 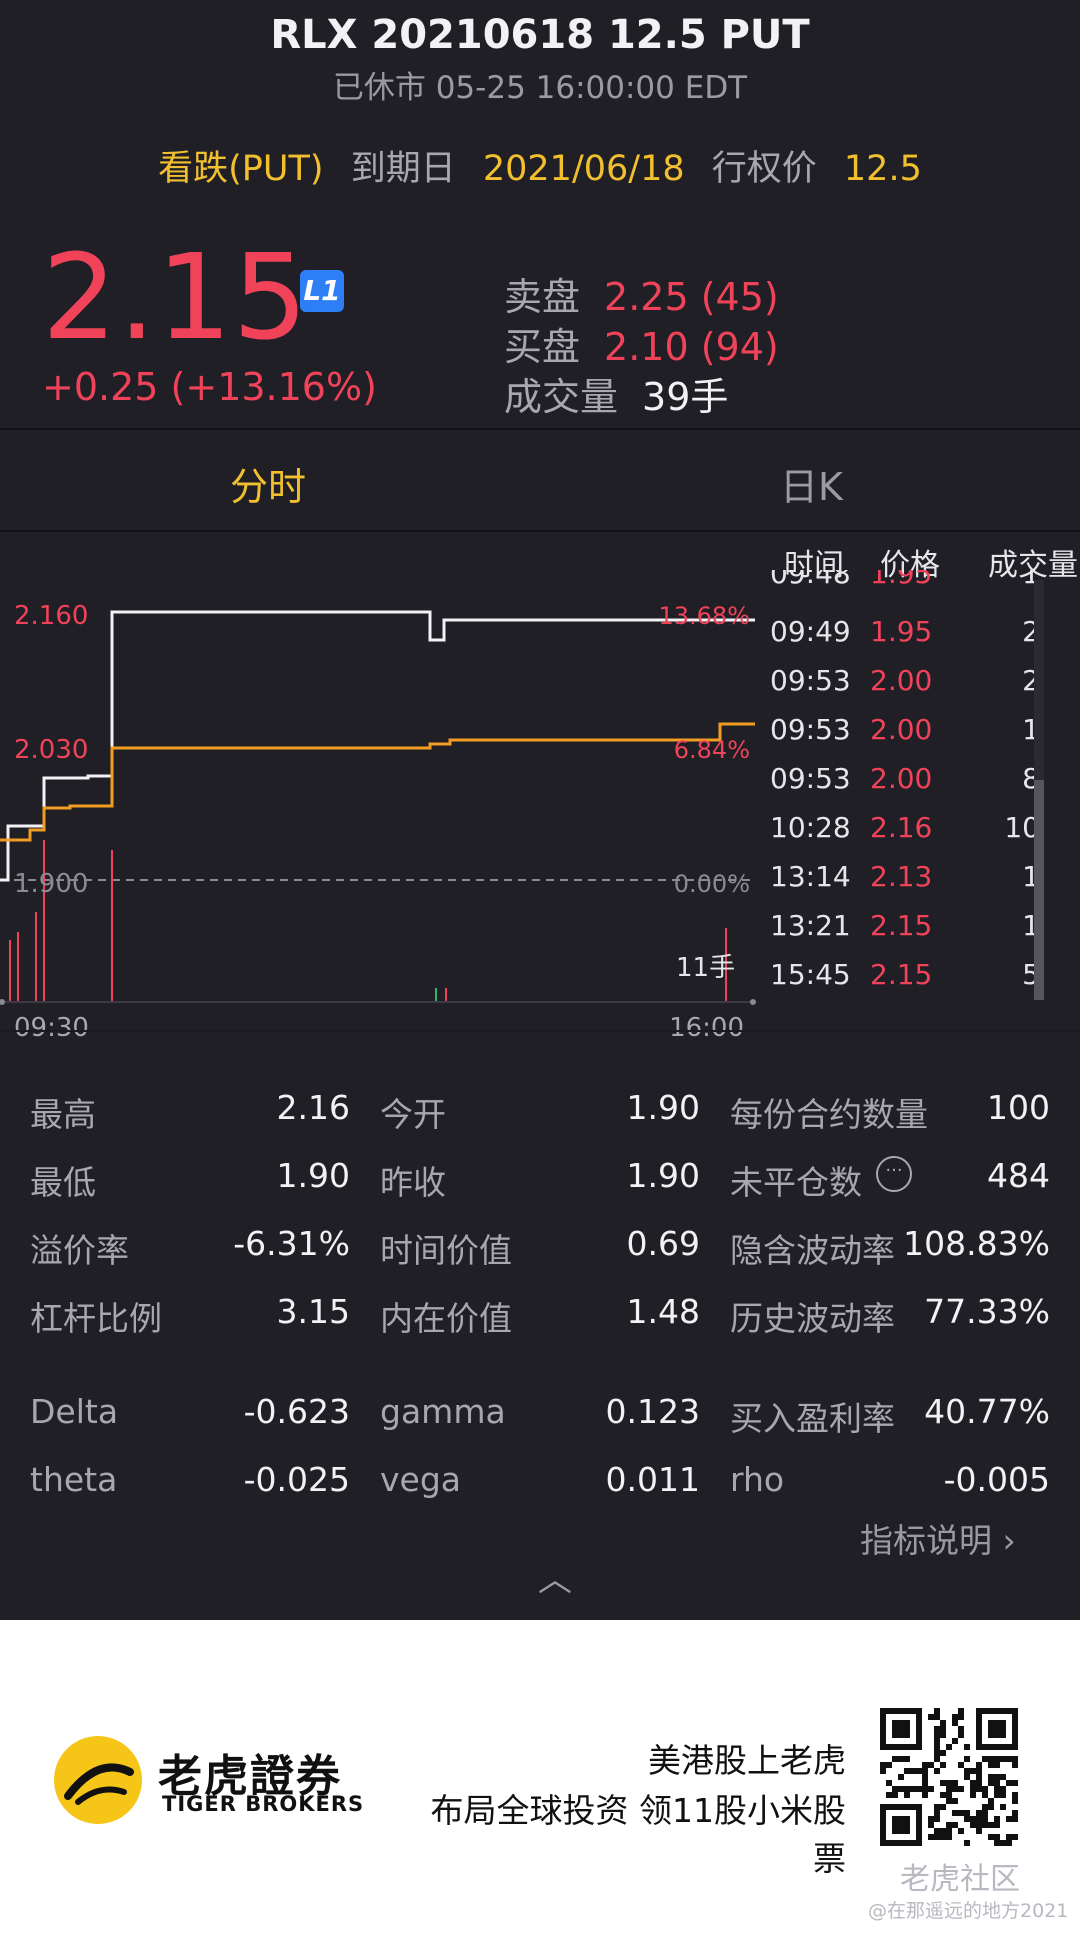 I want to click on contract-info: 看跌(PUT) 到期日 2021/06/18 行权价 12.5, so click(x=540, y=165).